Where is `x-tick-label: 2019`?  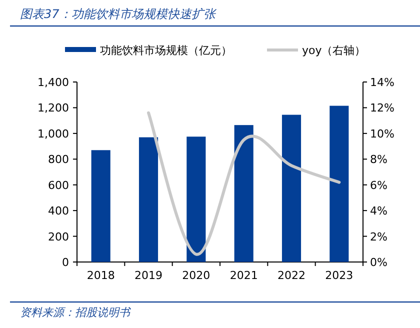
x-tick-label: 2019 is located at coordinates (148, 275).